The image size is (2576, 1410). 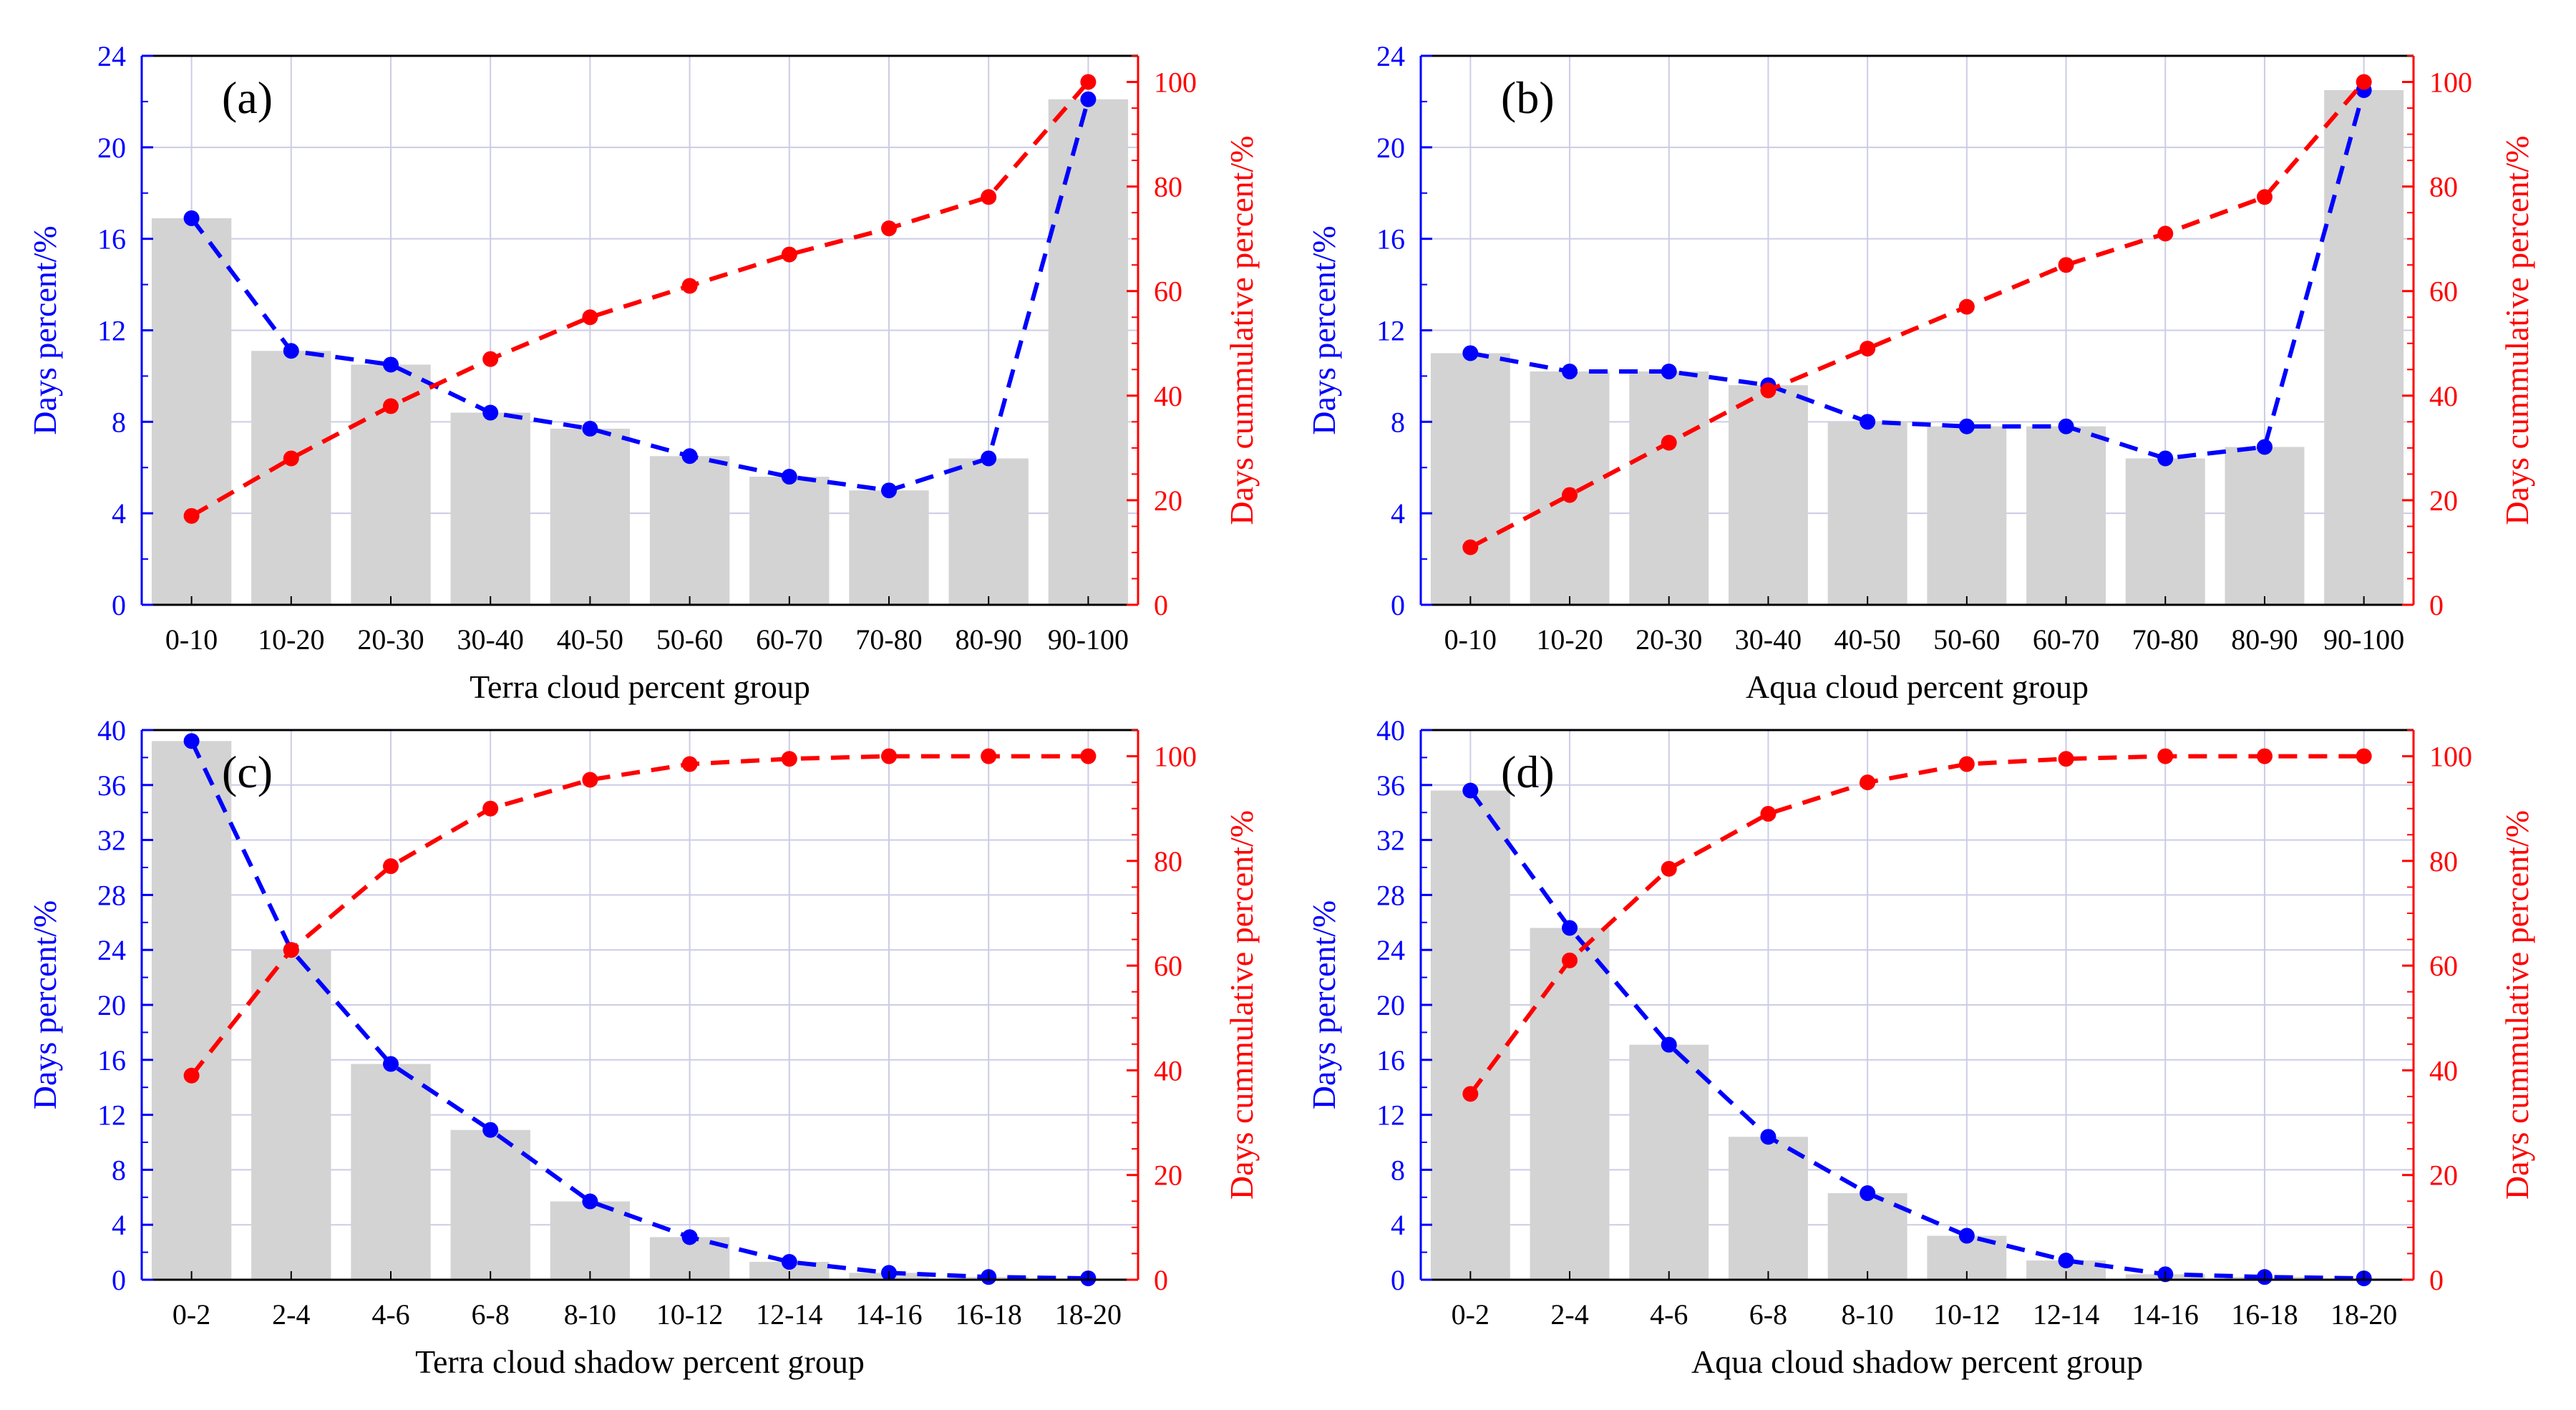 What do you see at coordinates (1398, 422) in the screenshot?
I see `left-tick-label: 8` at bounding box center [1398, 422].